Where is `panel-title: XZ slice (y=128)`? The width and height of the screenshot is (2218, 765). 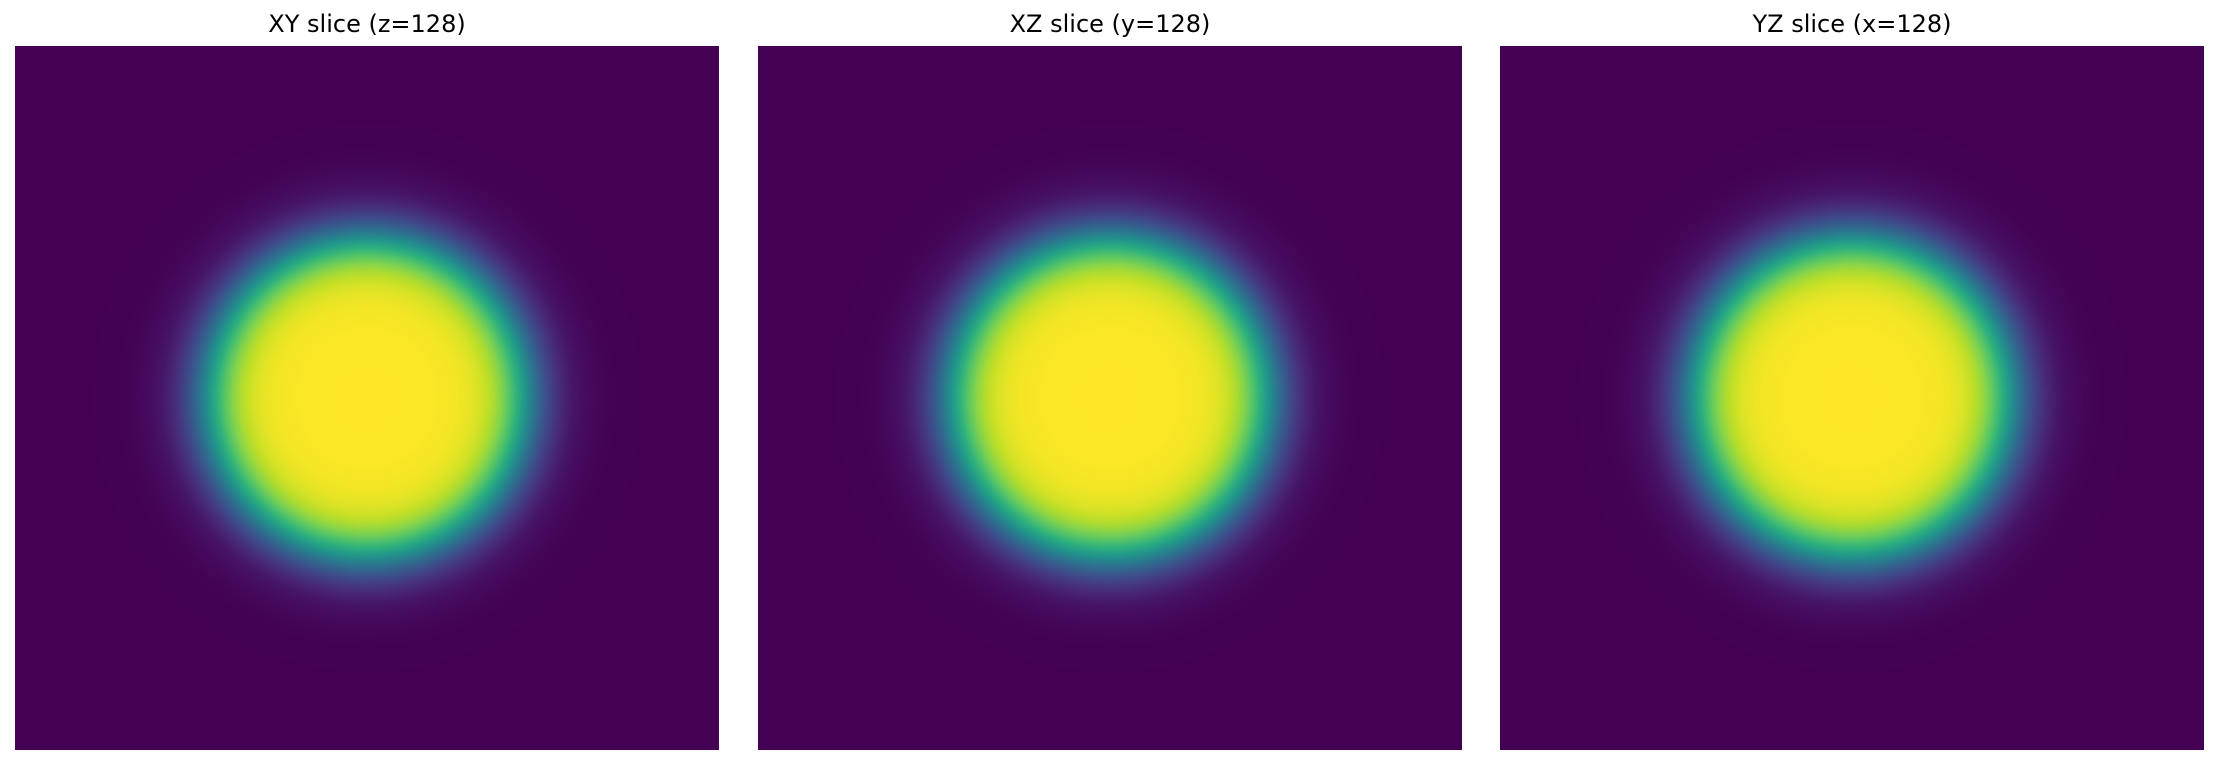
panel-title: XZ slice (y=128) is located at coordinates (1110, 24).